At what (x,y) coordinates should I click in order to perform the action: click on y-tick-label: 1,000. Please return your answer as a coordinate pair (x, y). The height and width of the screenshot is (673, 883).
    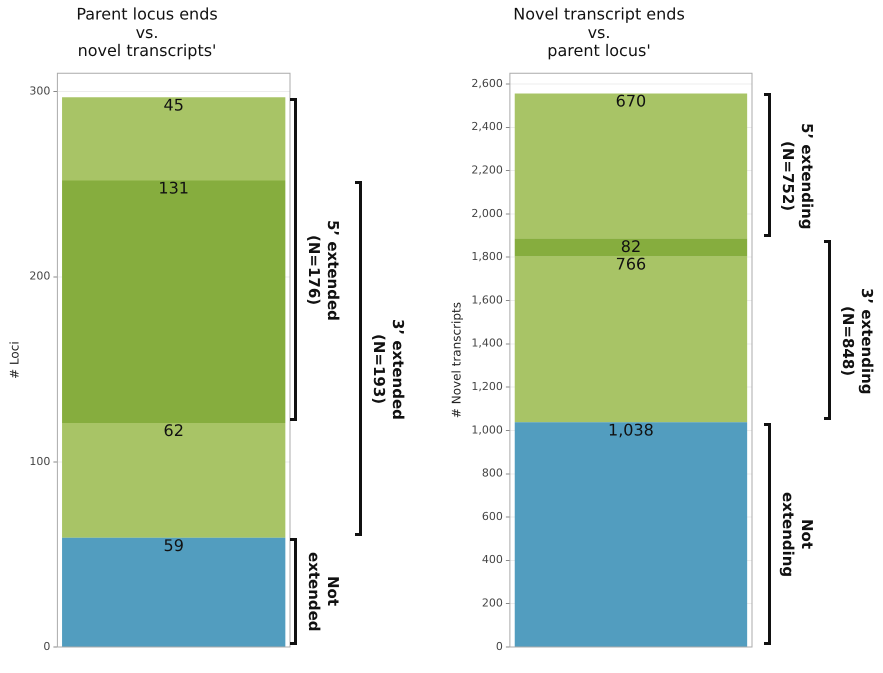
    Looking at the image, I should click on (487, 429).